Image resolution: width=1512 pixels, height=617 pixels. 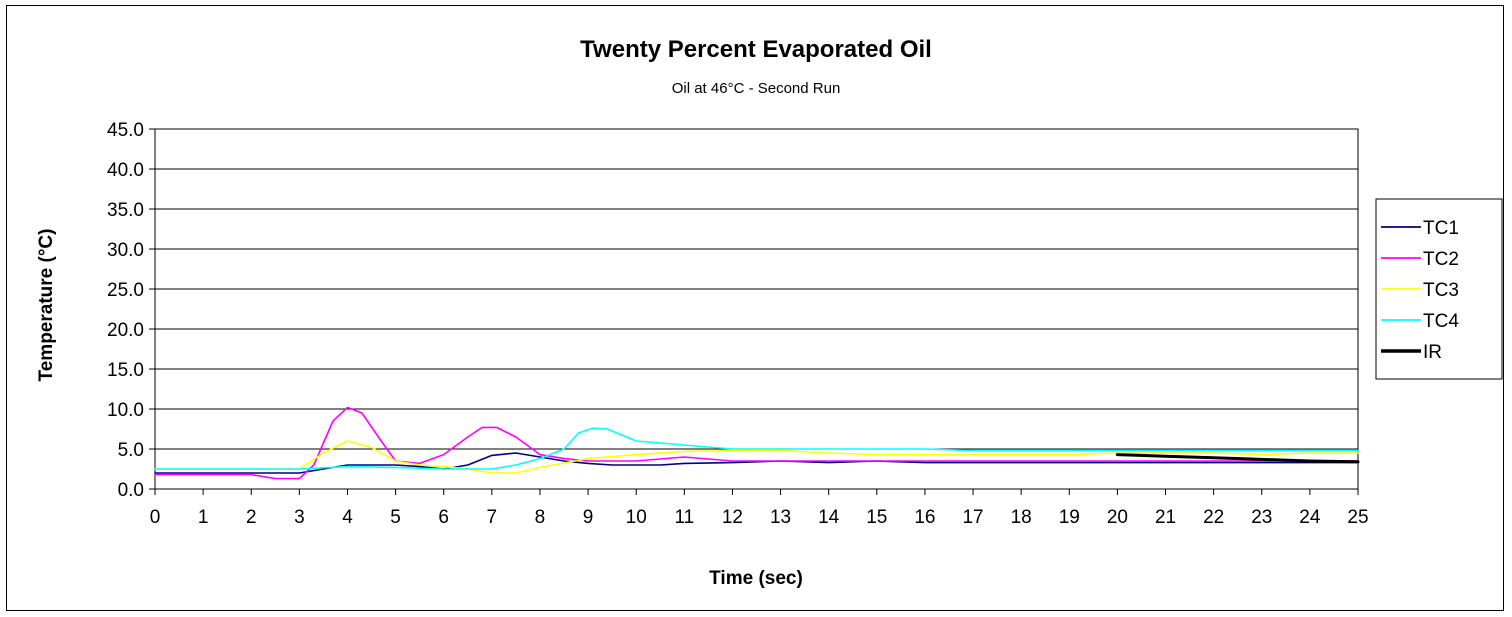 I want to click on y-tick-label: 40.0, so click(x=125, y=170).